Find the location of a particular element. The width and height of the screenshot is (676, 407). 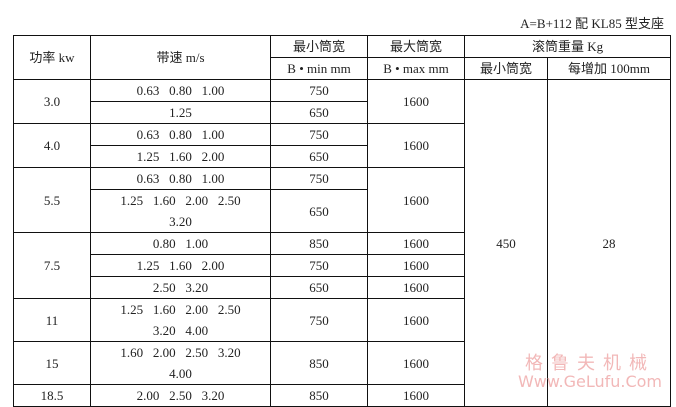

speed-cell: 2.00 2.50 3.20 is located at coordinates (180, 395).